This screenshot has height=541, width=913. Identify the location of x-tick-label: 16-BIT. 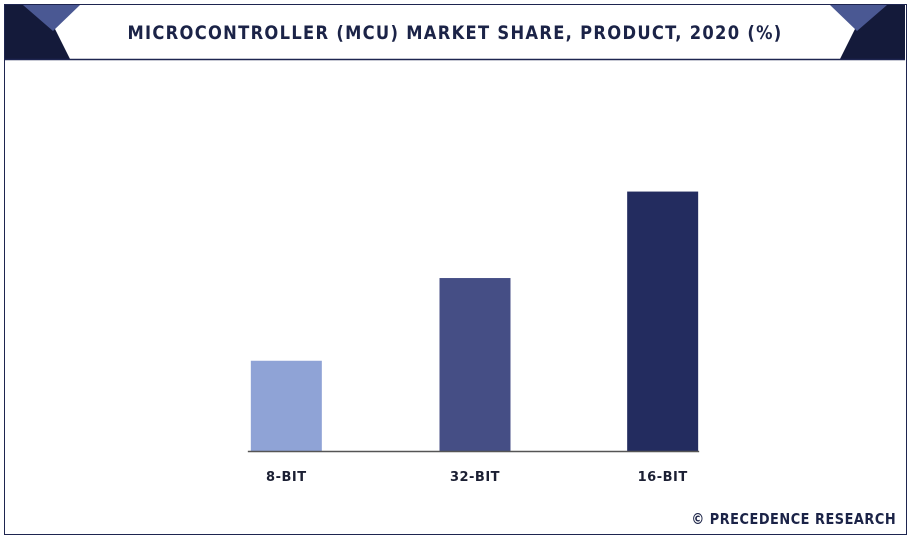
(663, 477).